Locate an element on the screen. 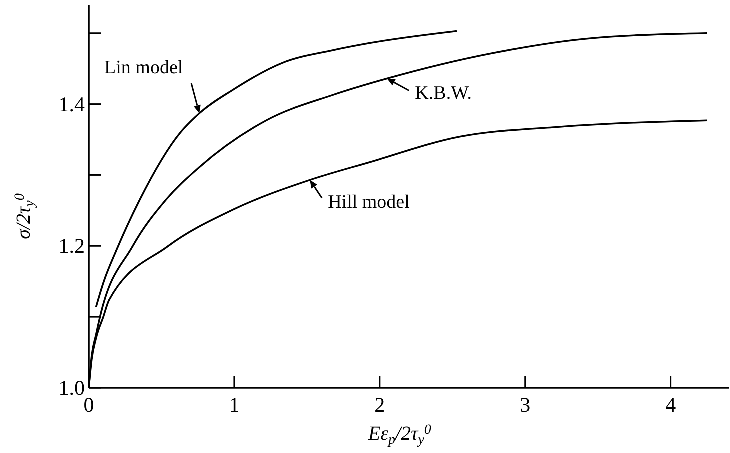 This screenshot has width=730, height=453. x-tick-label: 4 is located at coordinates (671, 405).